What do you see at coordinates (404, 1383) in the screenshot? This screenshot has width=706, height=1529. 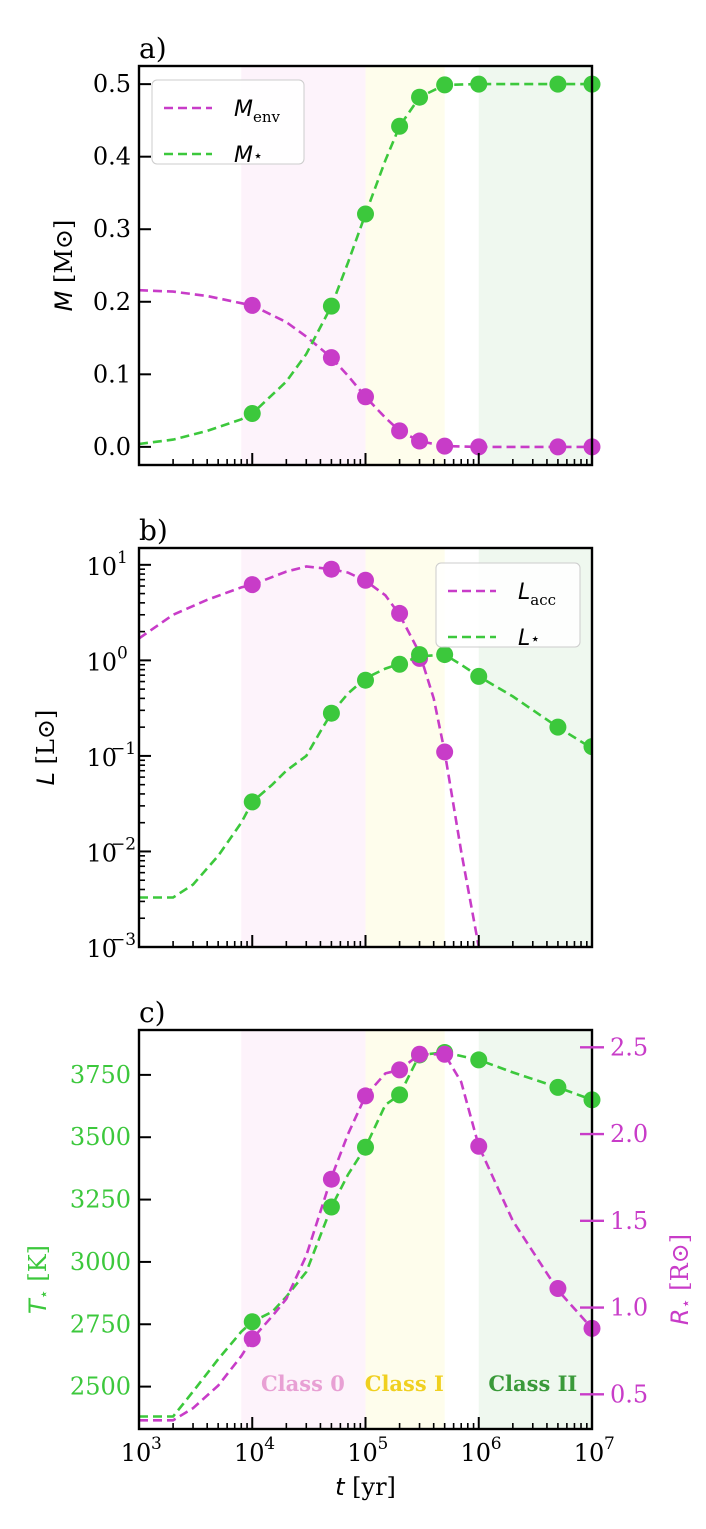 I see `class-label-1: Class I` at bounding box center [404, 1383].